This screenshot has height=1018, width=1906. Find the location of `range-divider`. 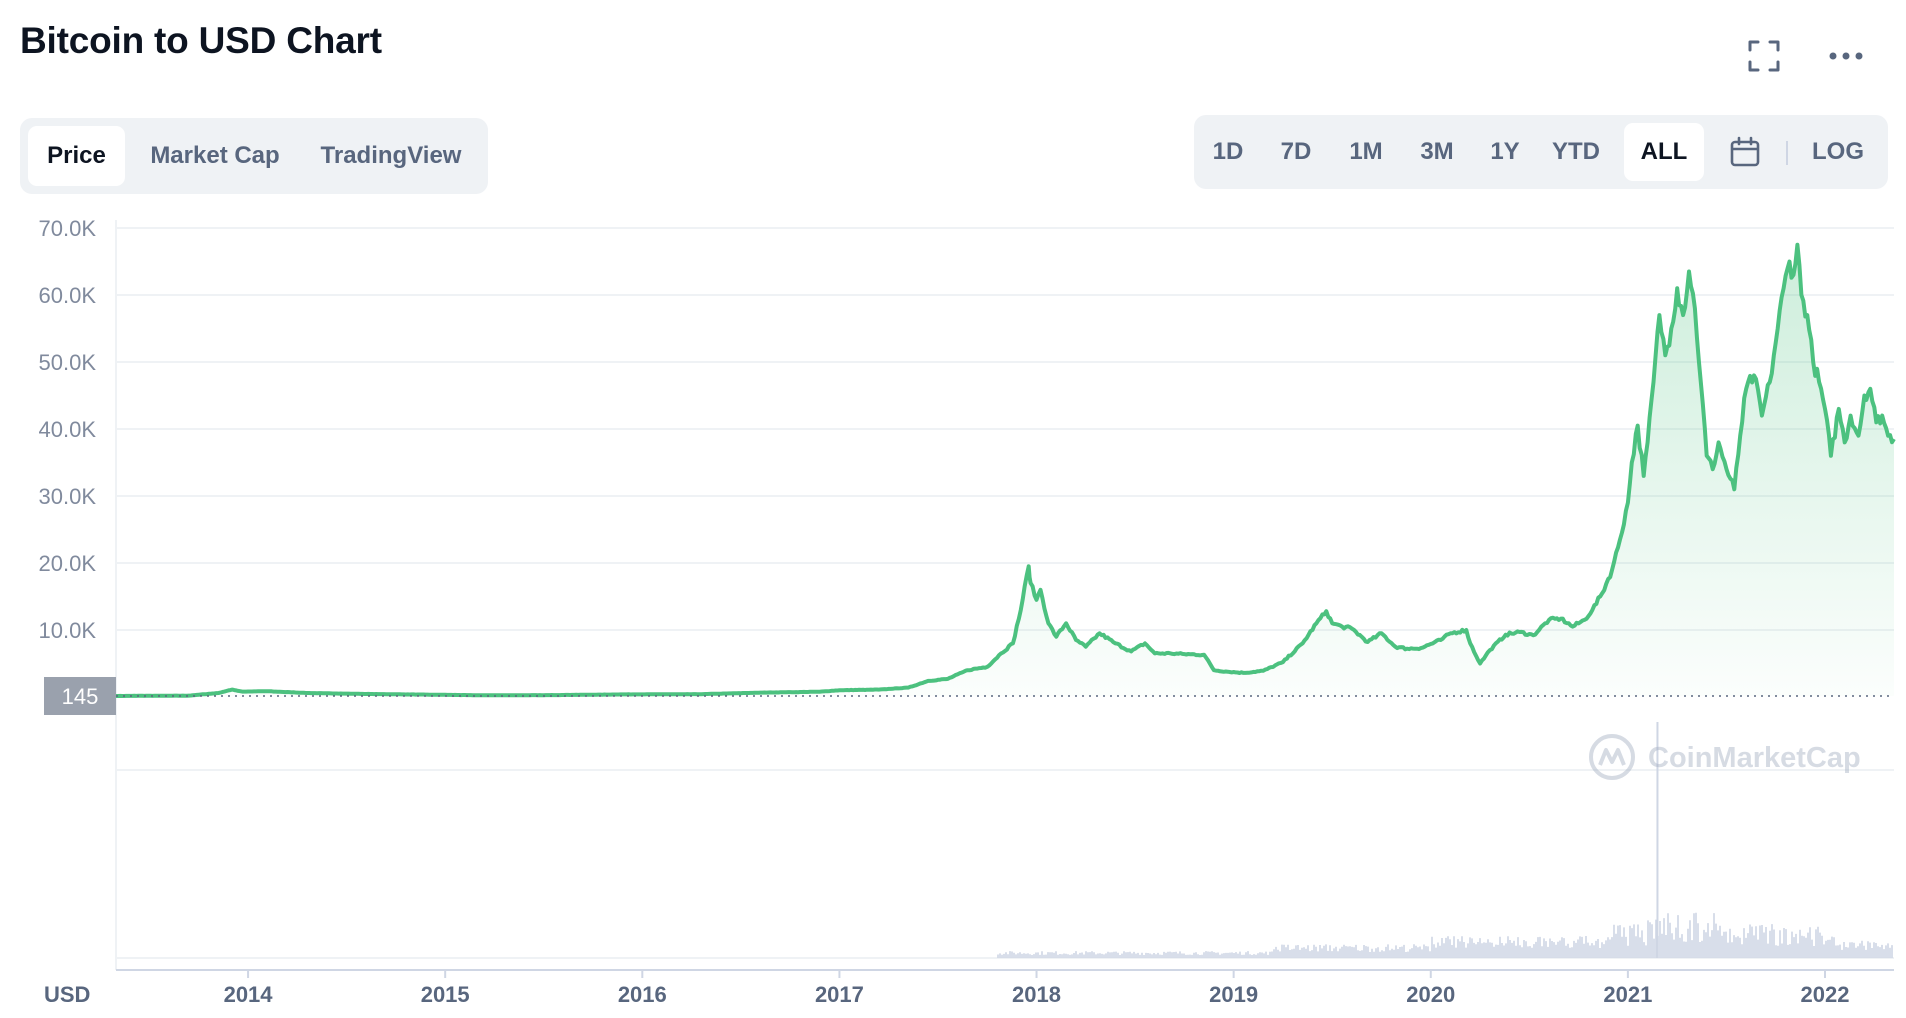

range-divider is located at coordinates (1787, 153).